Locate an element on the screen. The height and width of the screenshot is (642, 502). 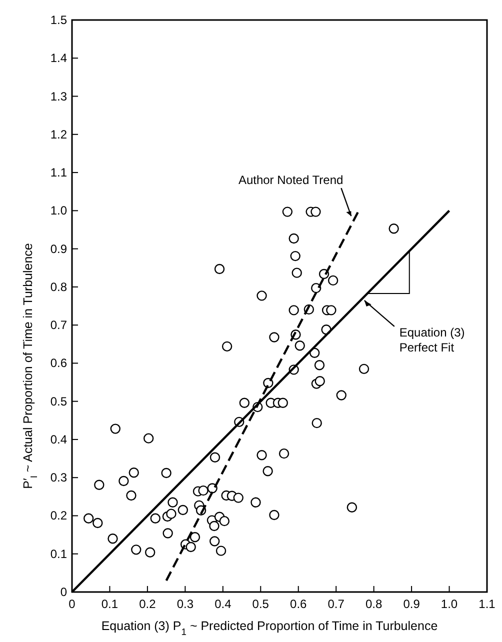
annotation: Equation (3) Perfect Fit is located at coordinates (432, 339).